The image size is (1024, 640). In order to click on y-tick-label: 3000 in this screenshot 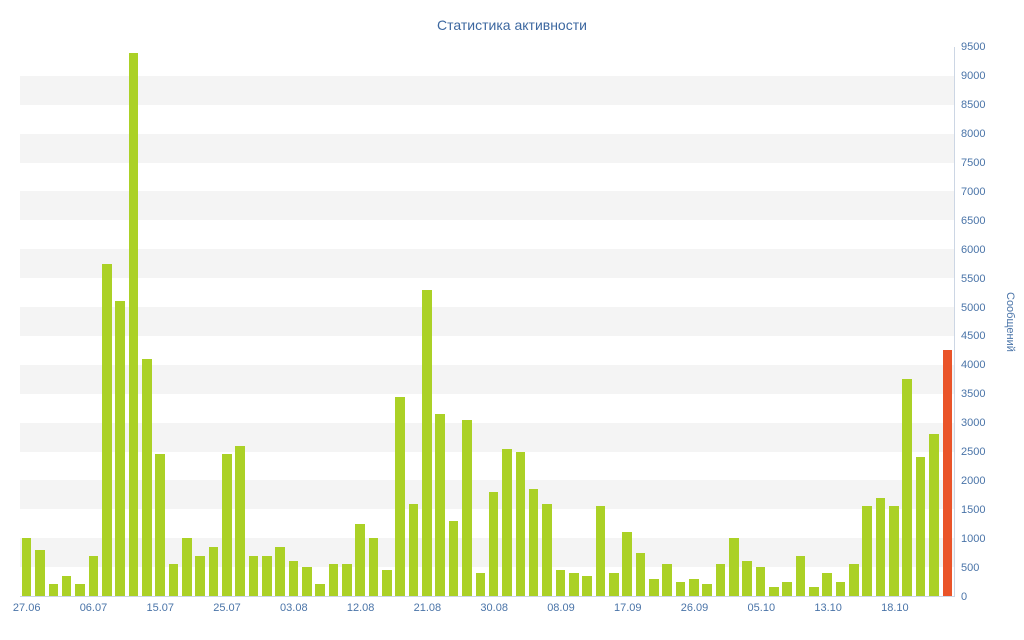, I will do `click(973, 423)`.